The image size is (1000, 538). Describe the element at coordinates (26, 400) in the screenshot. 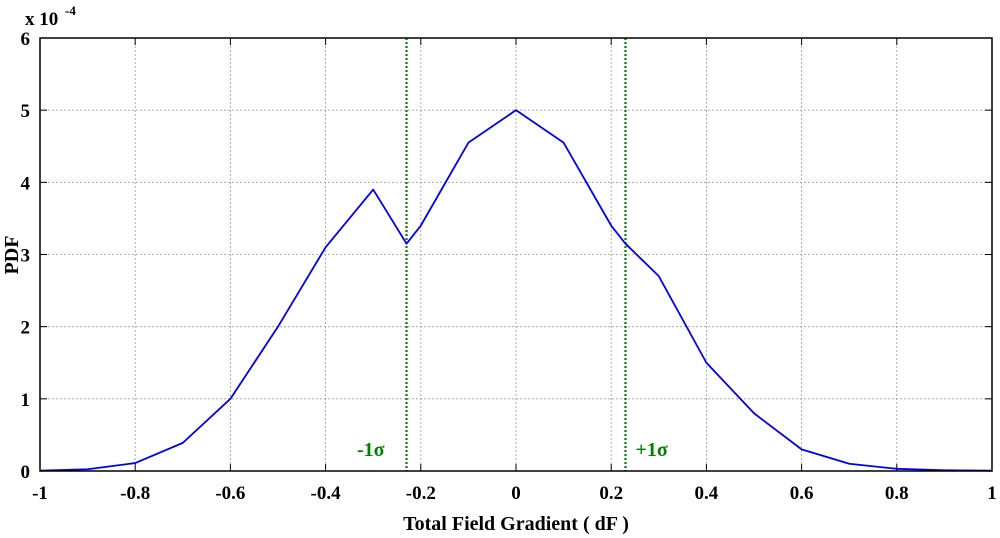

I see `y-tick-label: 1` at that location.